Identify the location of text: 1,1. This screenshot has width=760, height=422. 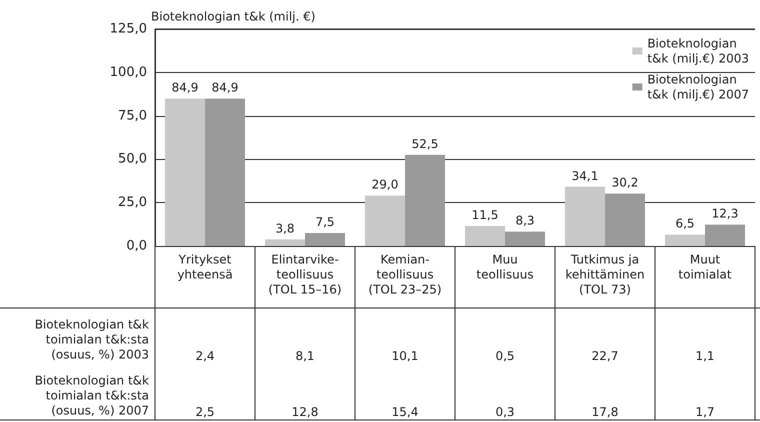
(705, 356).